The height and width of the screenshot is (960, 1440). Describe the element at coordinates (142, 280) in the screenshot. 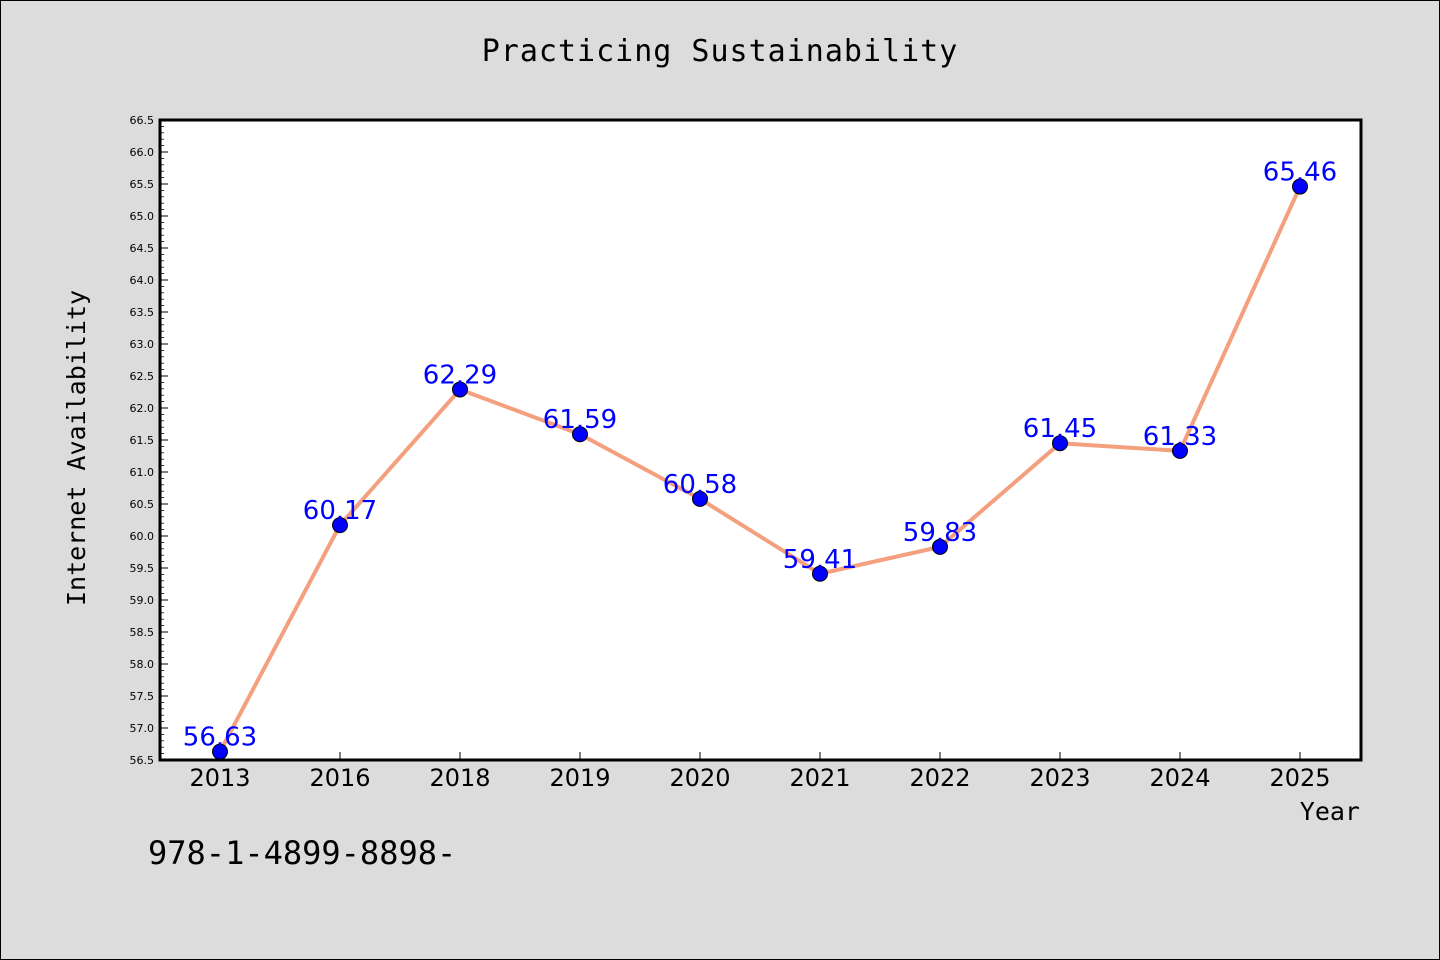

I see `y-tick-label: 64.0` at that location.